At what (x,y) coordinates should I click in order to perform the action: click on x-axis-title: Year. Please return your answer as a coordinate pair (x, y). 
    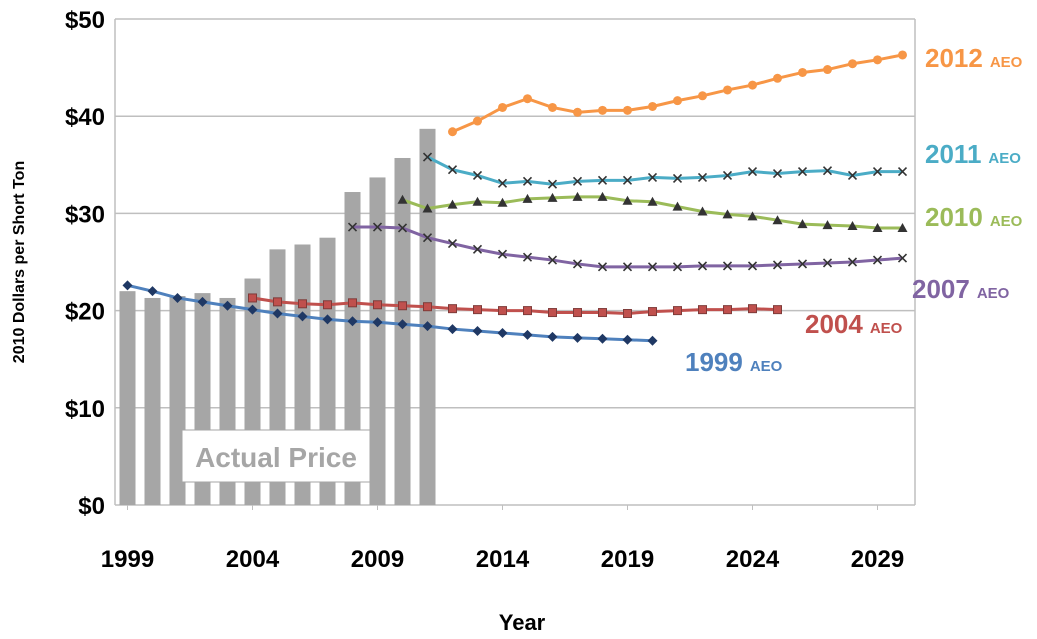
    Looking at the image, I should click on (522, 622).